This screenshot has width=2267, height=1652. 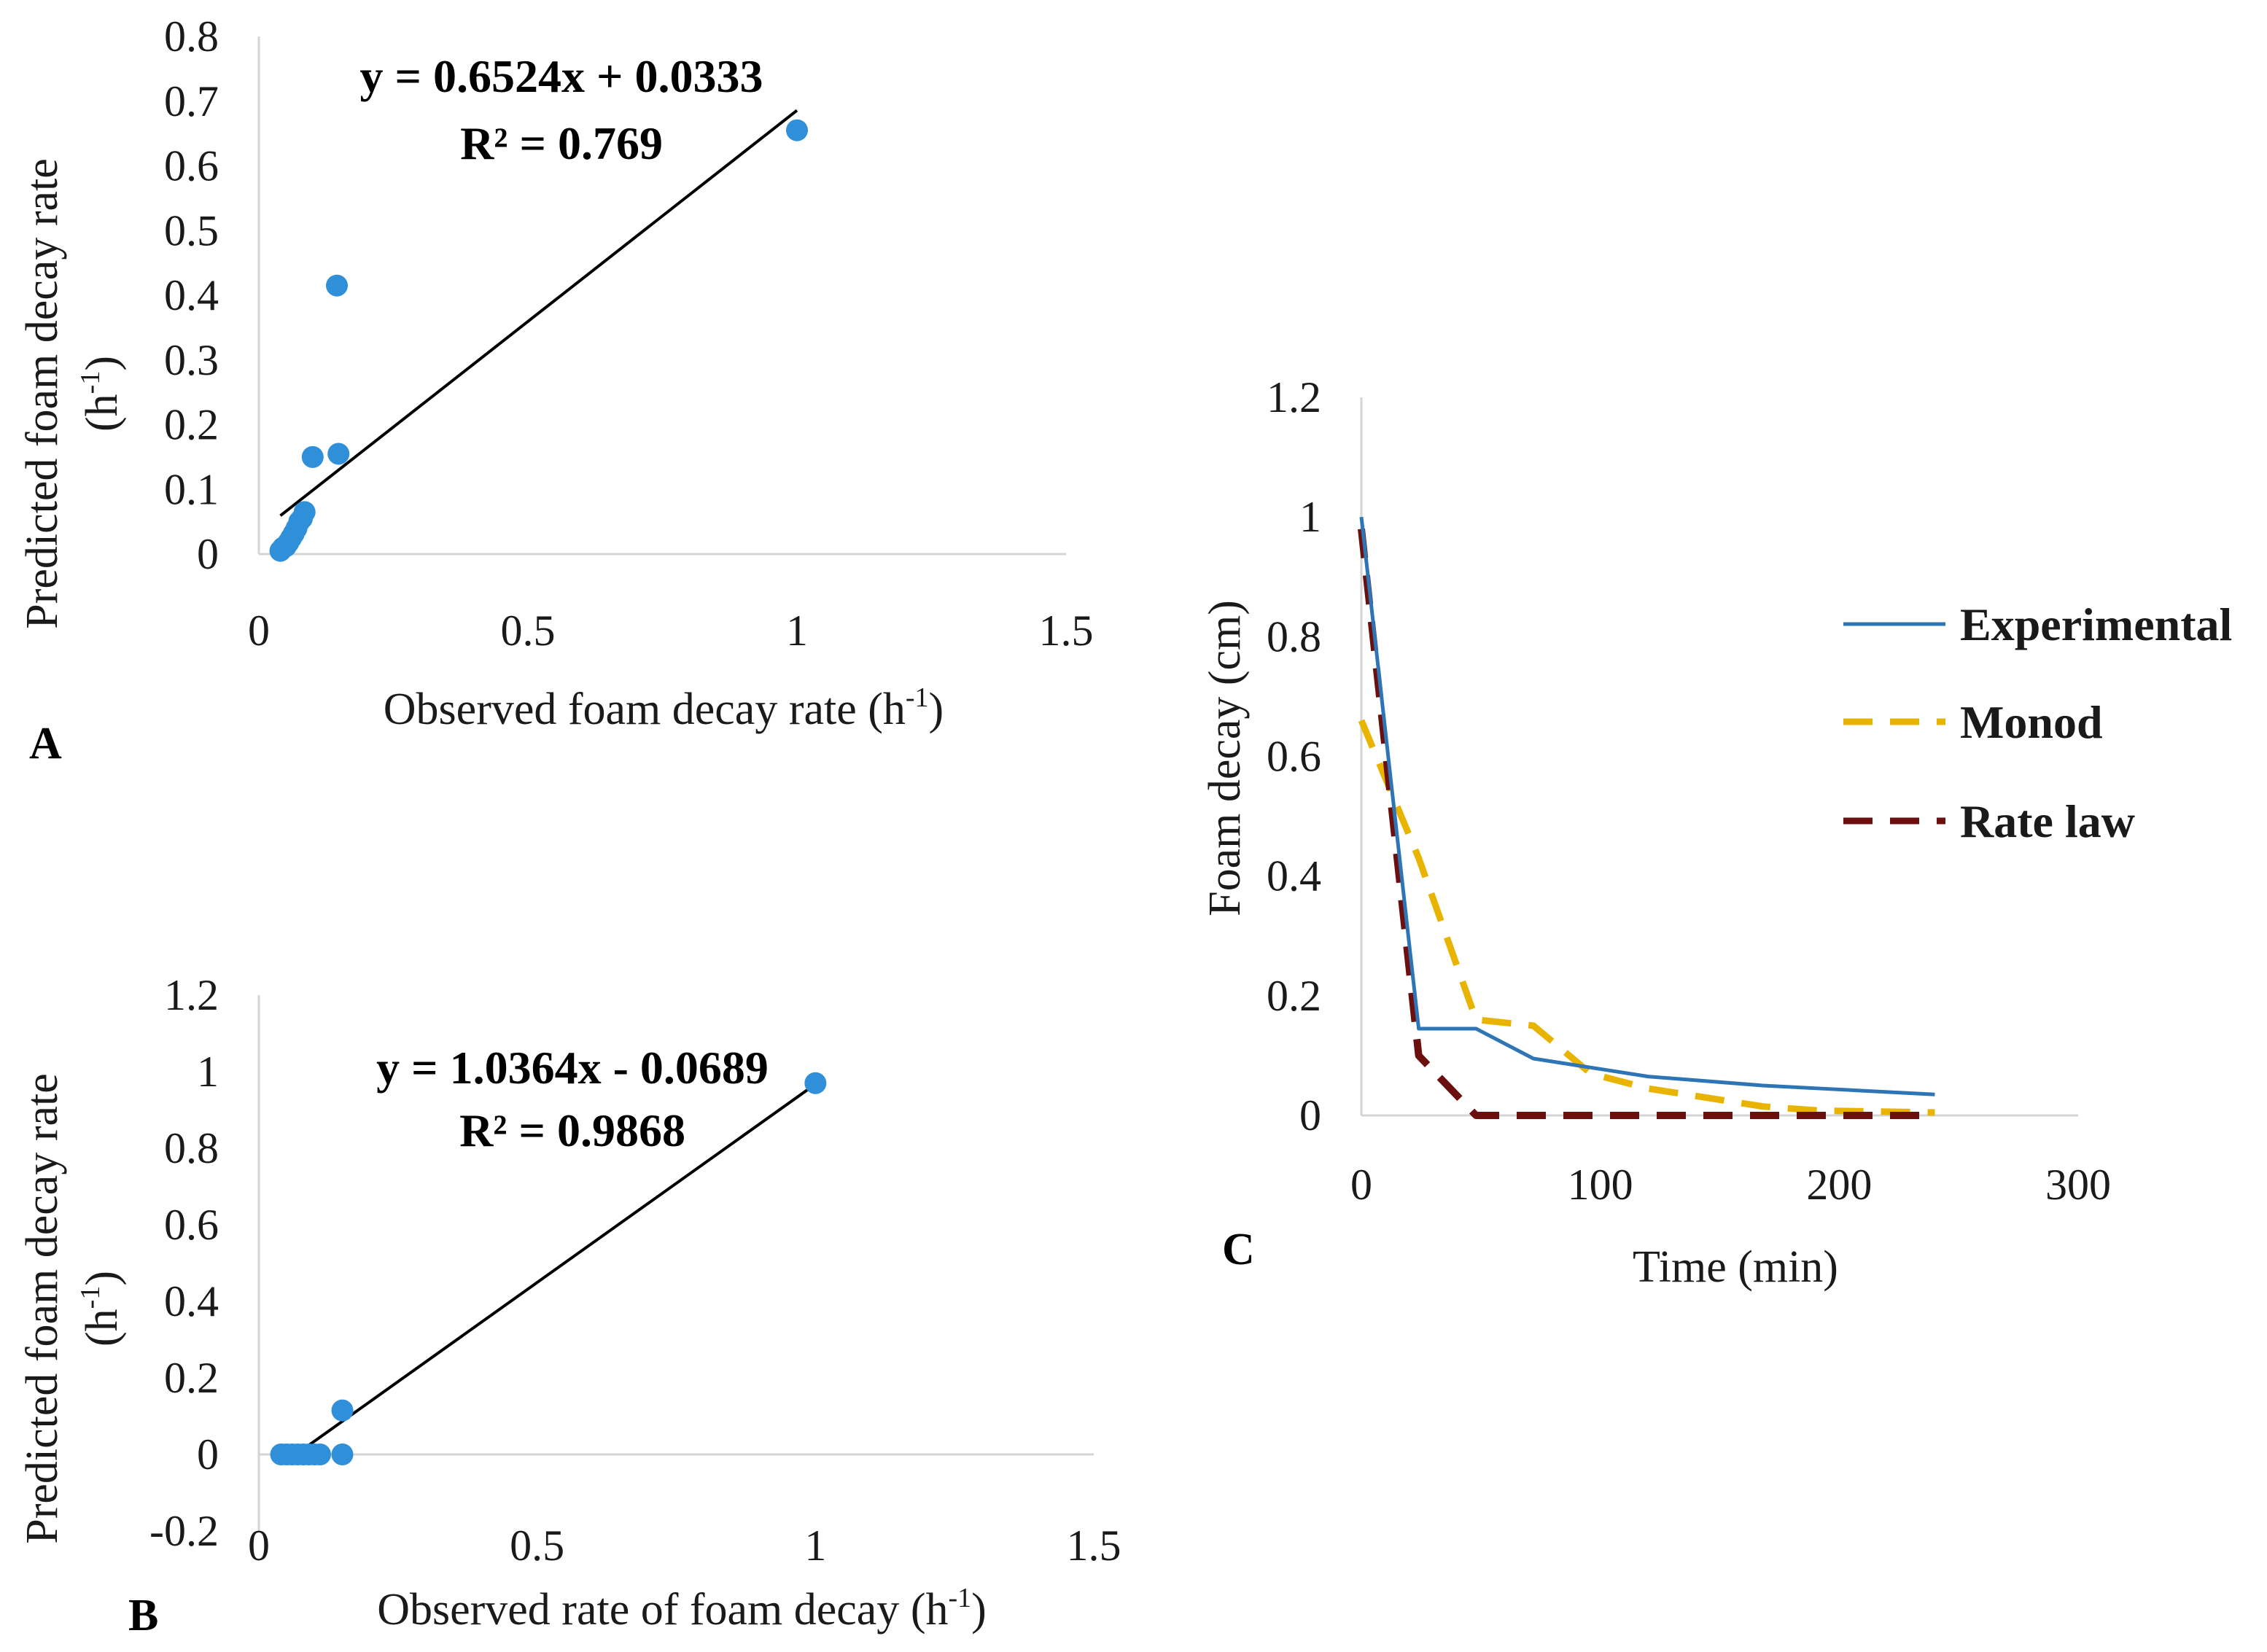 I want to click on a-y-tick-label: 0.7, so click(x=192, y=101).